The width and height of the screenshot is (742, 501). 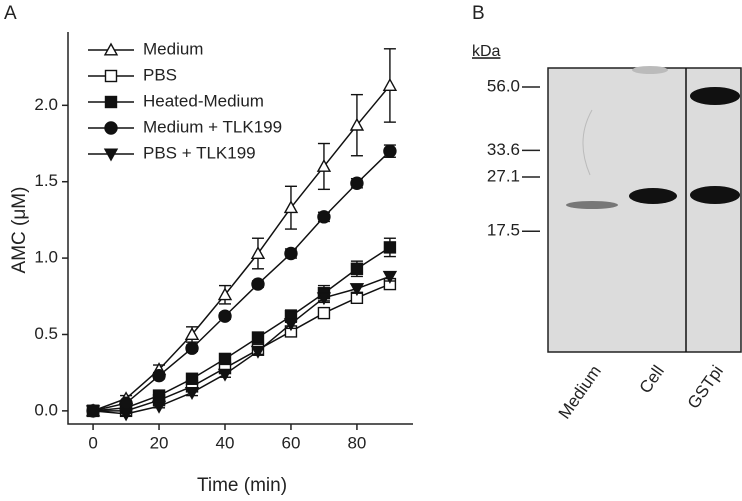 What do you see at coordinates (203, 100) in the screenshot?
I see `legend-label: Heated-Medium` at bounding box center [203, 100].